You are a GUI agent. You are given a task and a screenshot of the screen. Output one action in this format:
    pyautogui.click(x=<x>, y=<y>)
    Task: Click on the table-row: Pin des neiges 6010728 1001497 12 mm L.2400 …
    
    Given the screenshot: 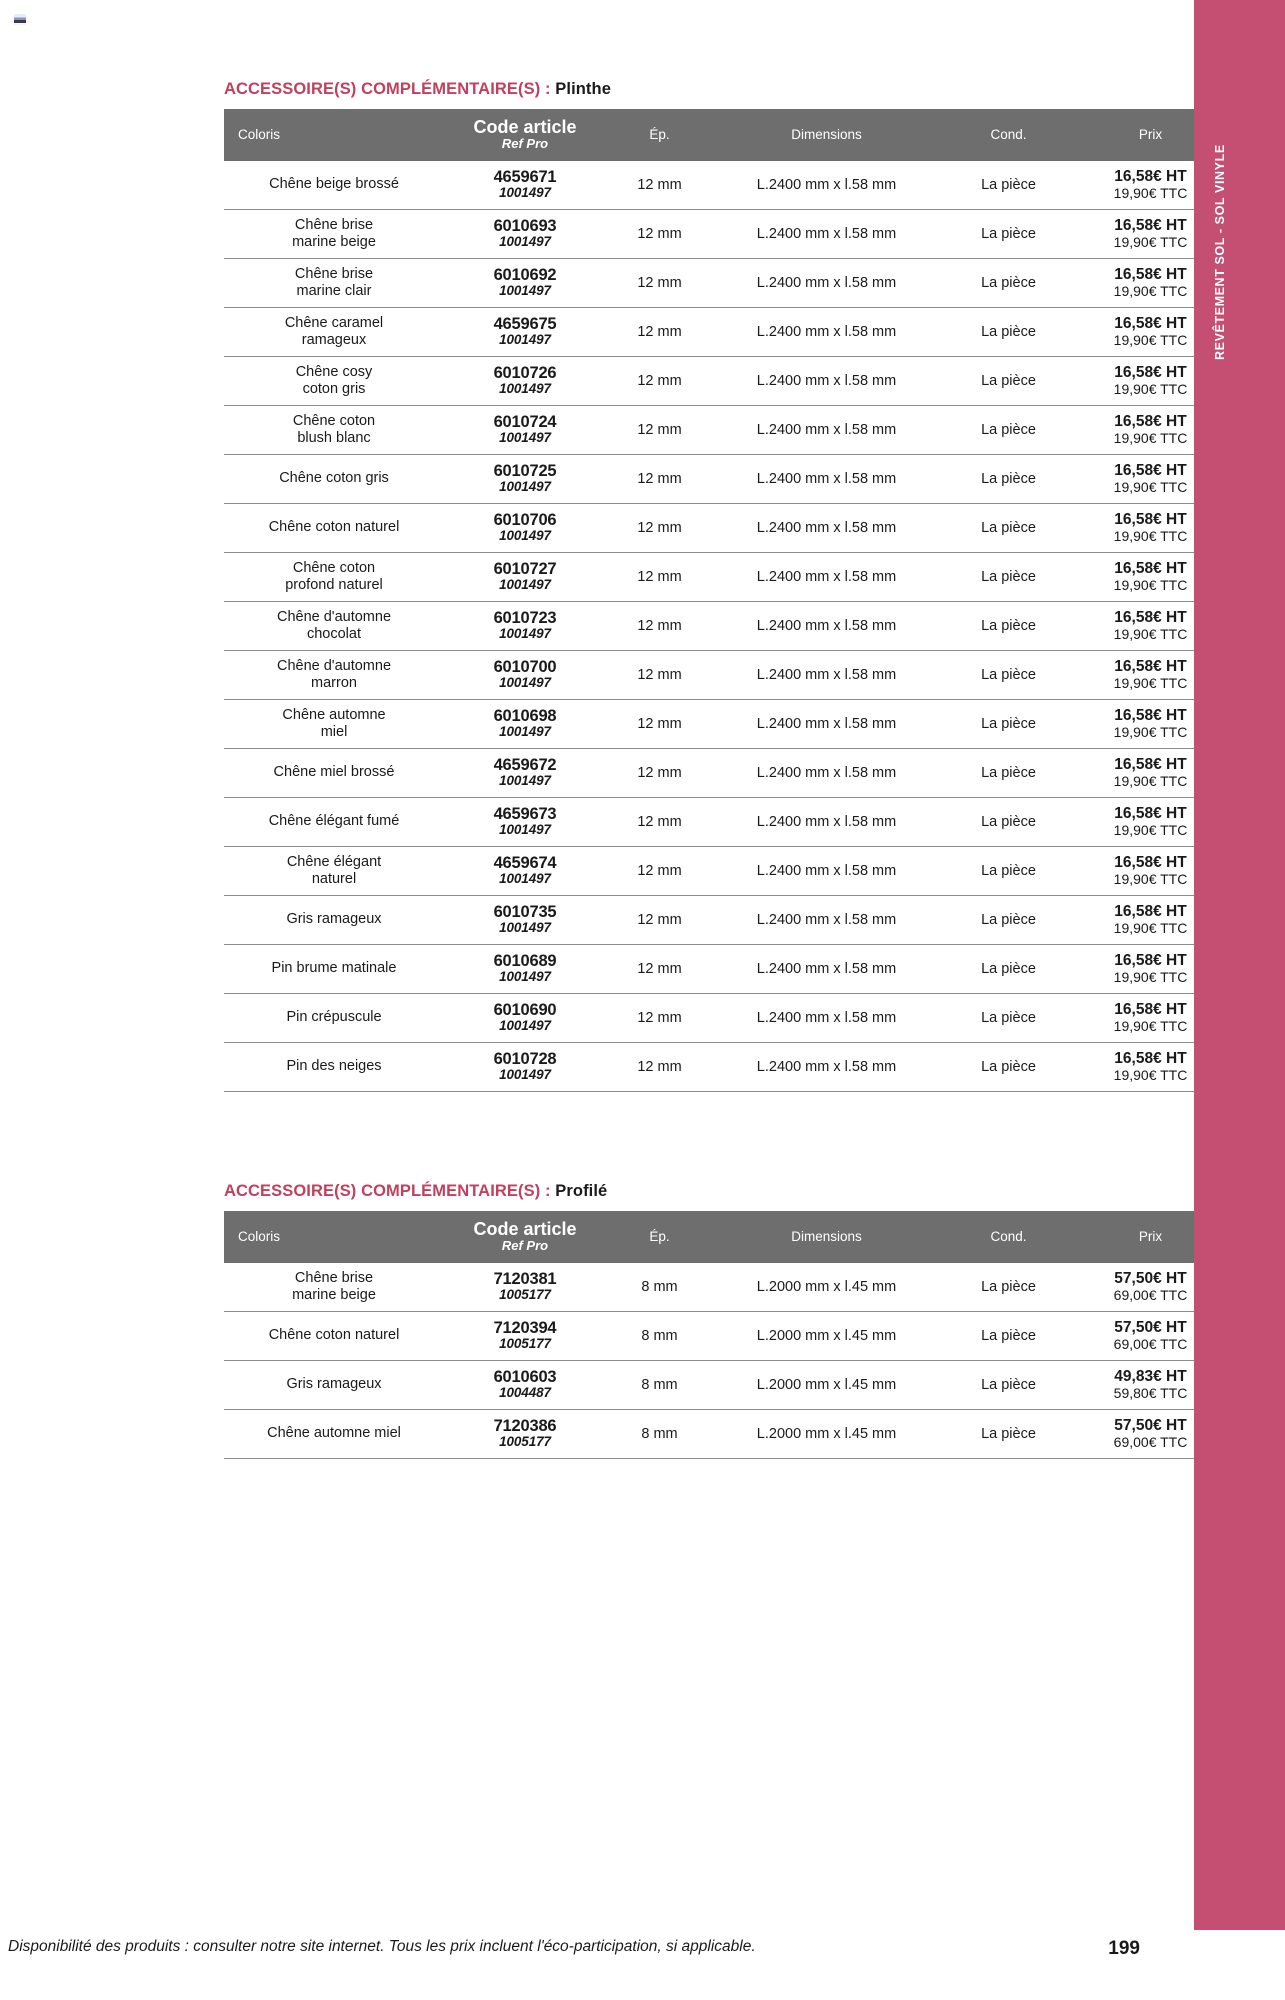 What is the action you would take?
    pyautogui.click(x=724, y=1067)
    